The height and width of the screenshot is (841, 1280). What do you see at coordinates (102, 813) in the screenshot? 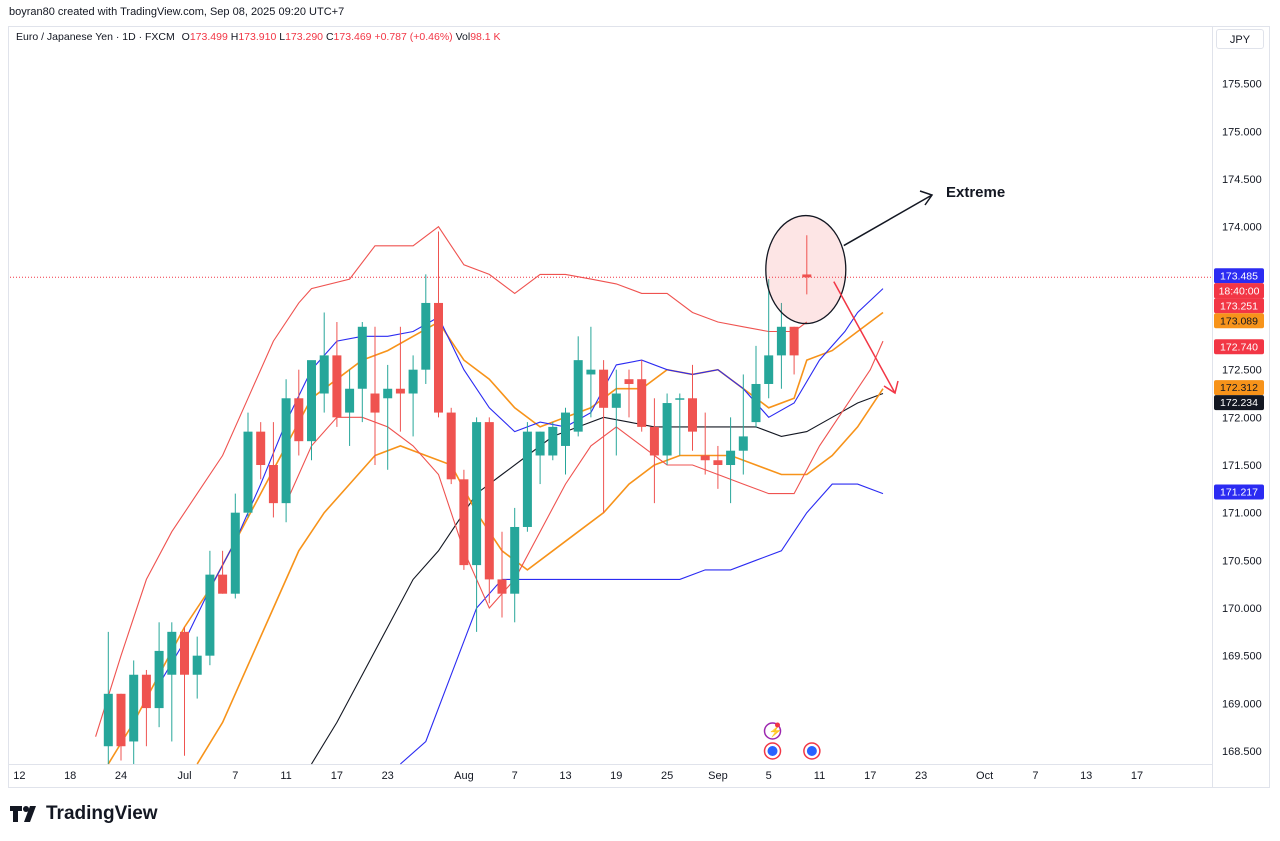
I see `tradingview-brand-text: TradingView` at bounding box center [102, 813].